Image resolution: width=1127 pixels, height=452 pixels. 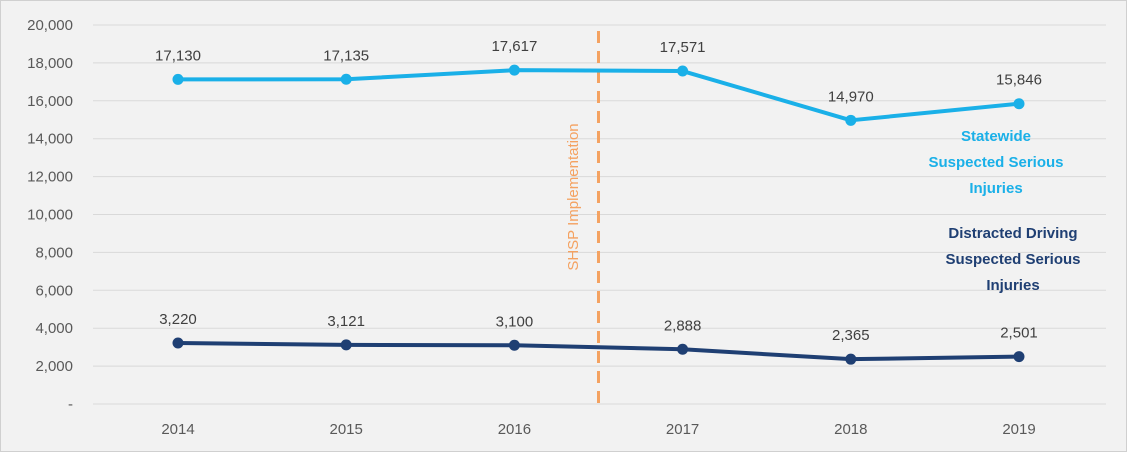 I want to click on data-label: 2,501, so click(x=1019, y=333).